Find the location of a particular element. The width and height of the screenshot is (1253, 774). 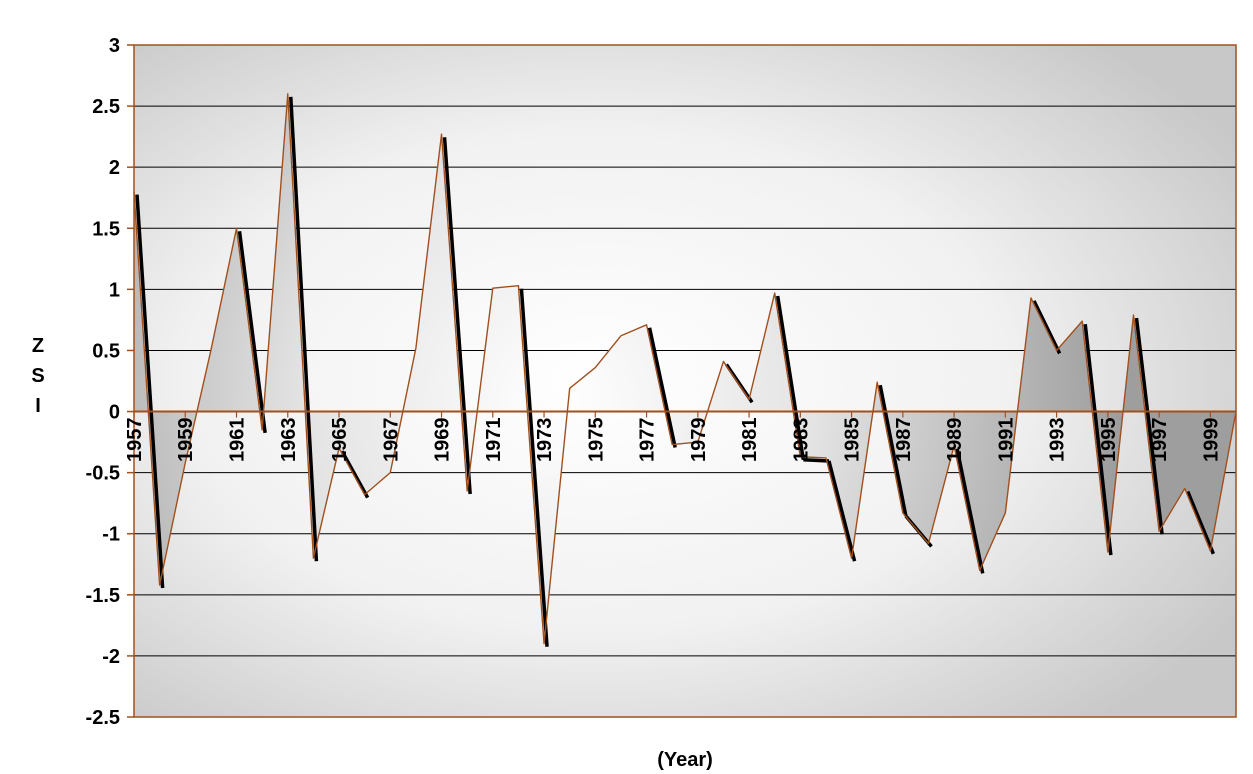

x-tick-label: 1991 is located at coordinates (1006, 440).